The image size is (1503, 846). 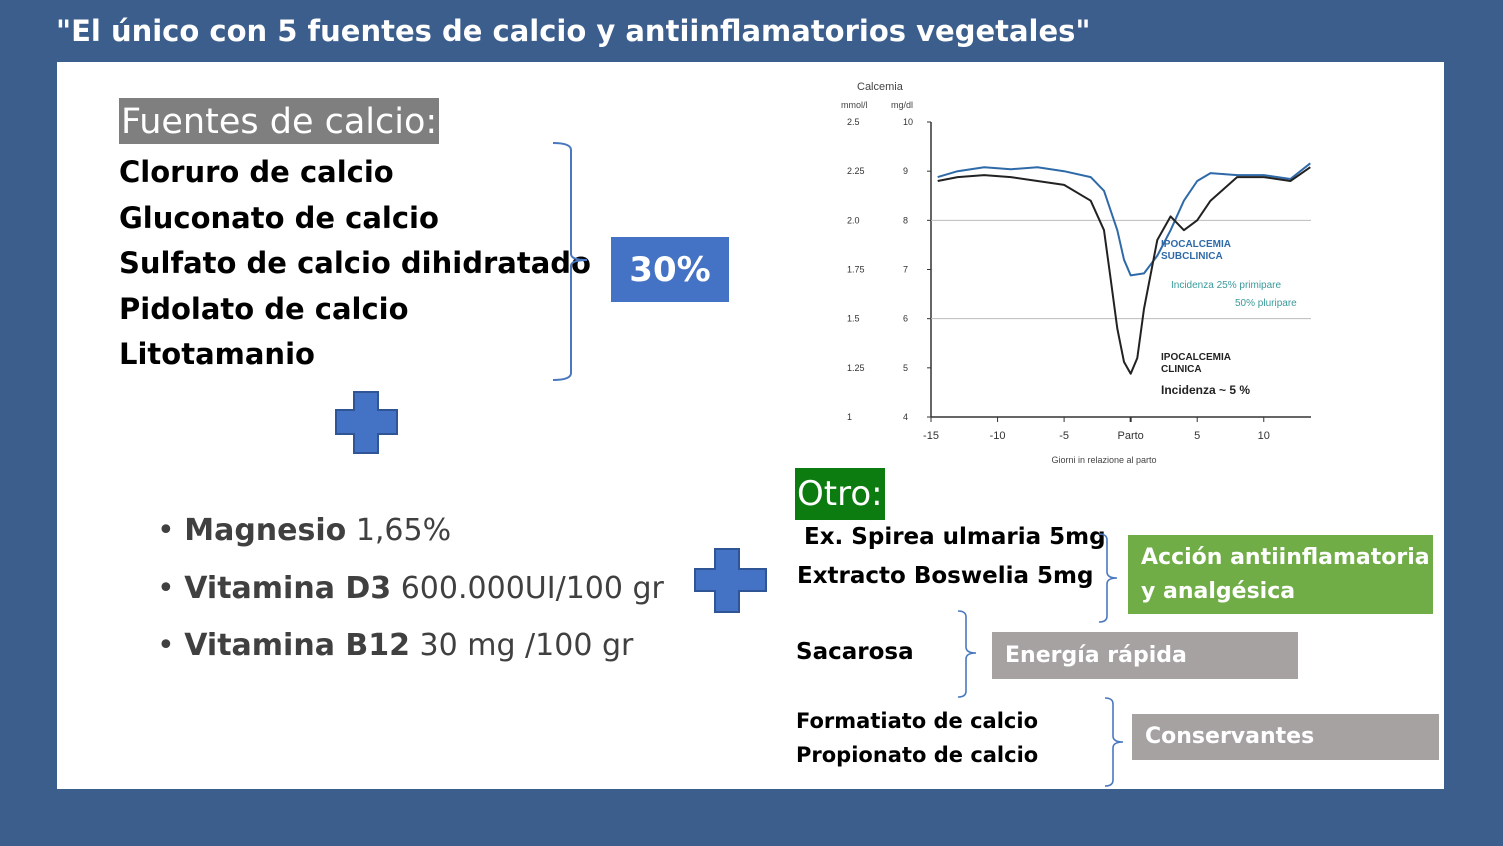 I want to click on y-tick-label: 1.25, so click(x=856, y=368).